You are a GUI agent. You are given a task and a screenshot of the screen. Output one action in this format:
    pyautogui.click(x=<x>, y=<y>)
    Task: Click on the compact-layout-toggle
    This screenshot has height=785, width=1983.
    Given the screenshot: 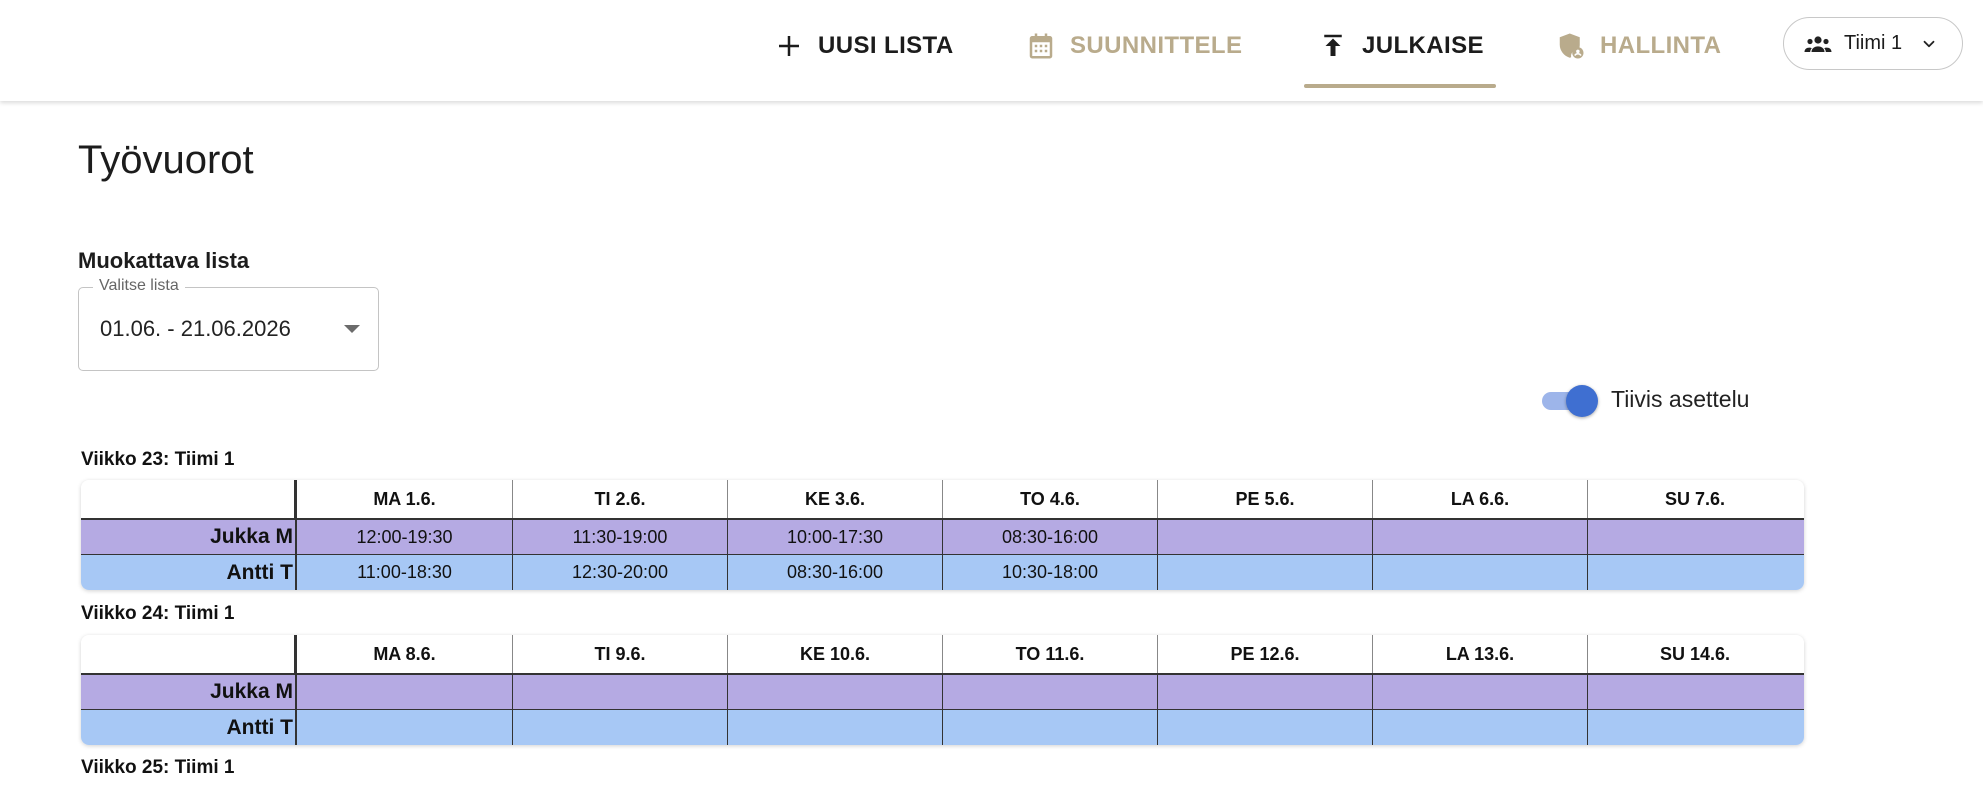 What is the action you would take?
    pyautogui.click(x=1570, y=400)
    